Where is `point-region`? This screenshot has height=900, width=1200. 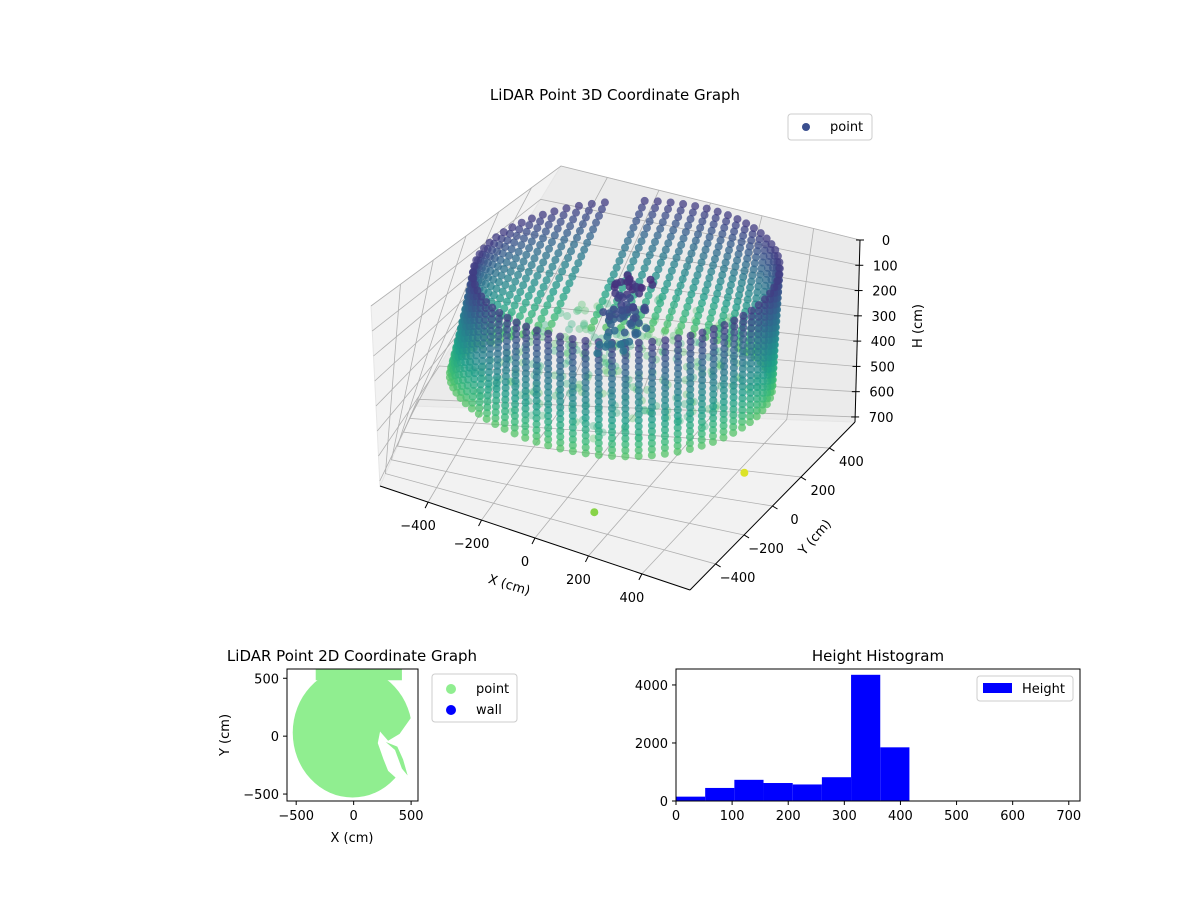
point-region is located at coordinates (352, 733).